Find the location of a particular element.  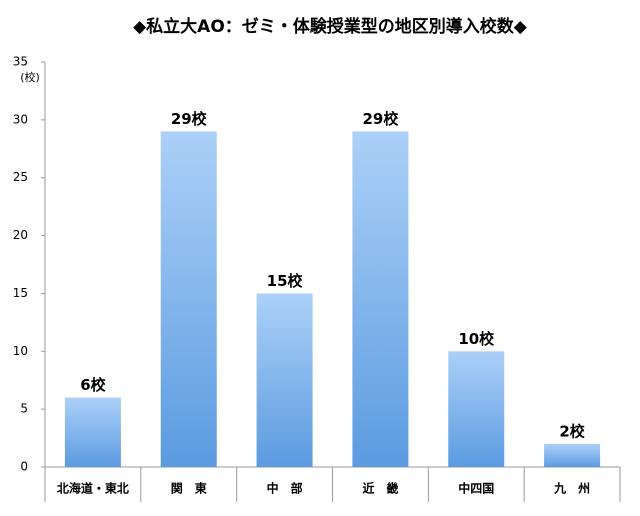

y-tick-label: 25 is located at coordinates (20, 177).